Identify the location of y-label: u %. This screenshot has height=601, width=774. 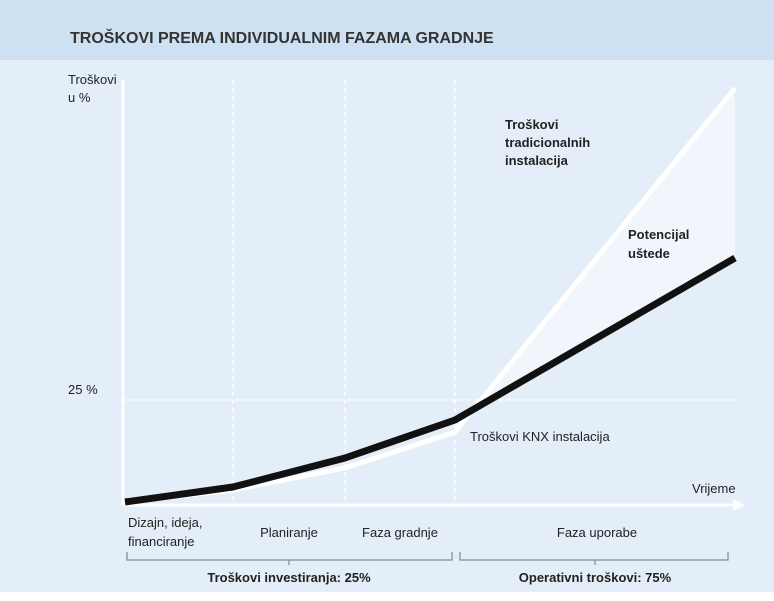
(79, 97).